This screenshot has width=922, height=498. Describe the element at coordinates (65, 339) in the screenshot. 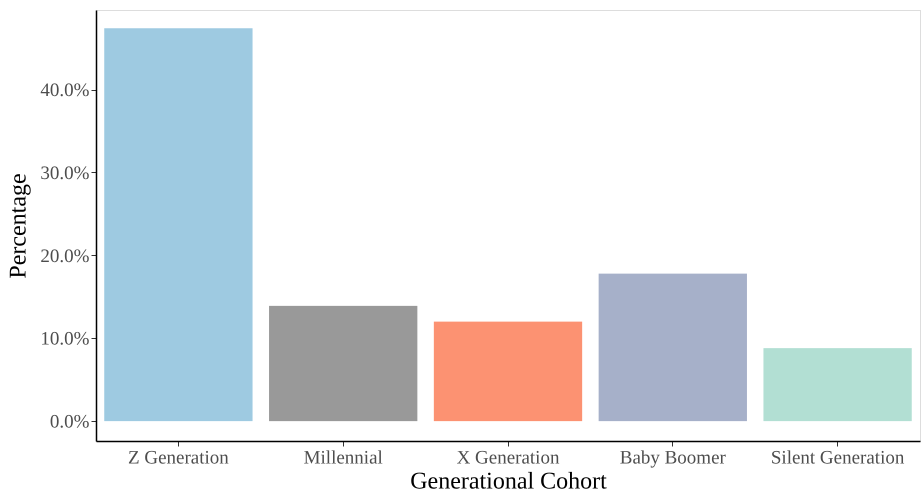

I see `y-tick-label: 10.0%` at that location.